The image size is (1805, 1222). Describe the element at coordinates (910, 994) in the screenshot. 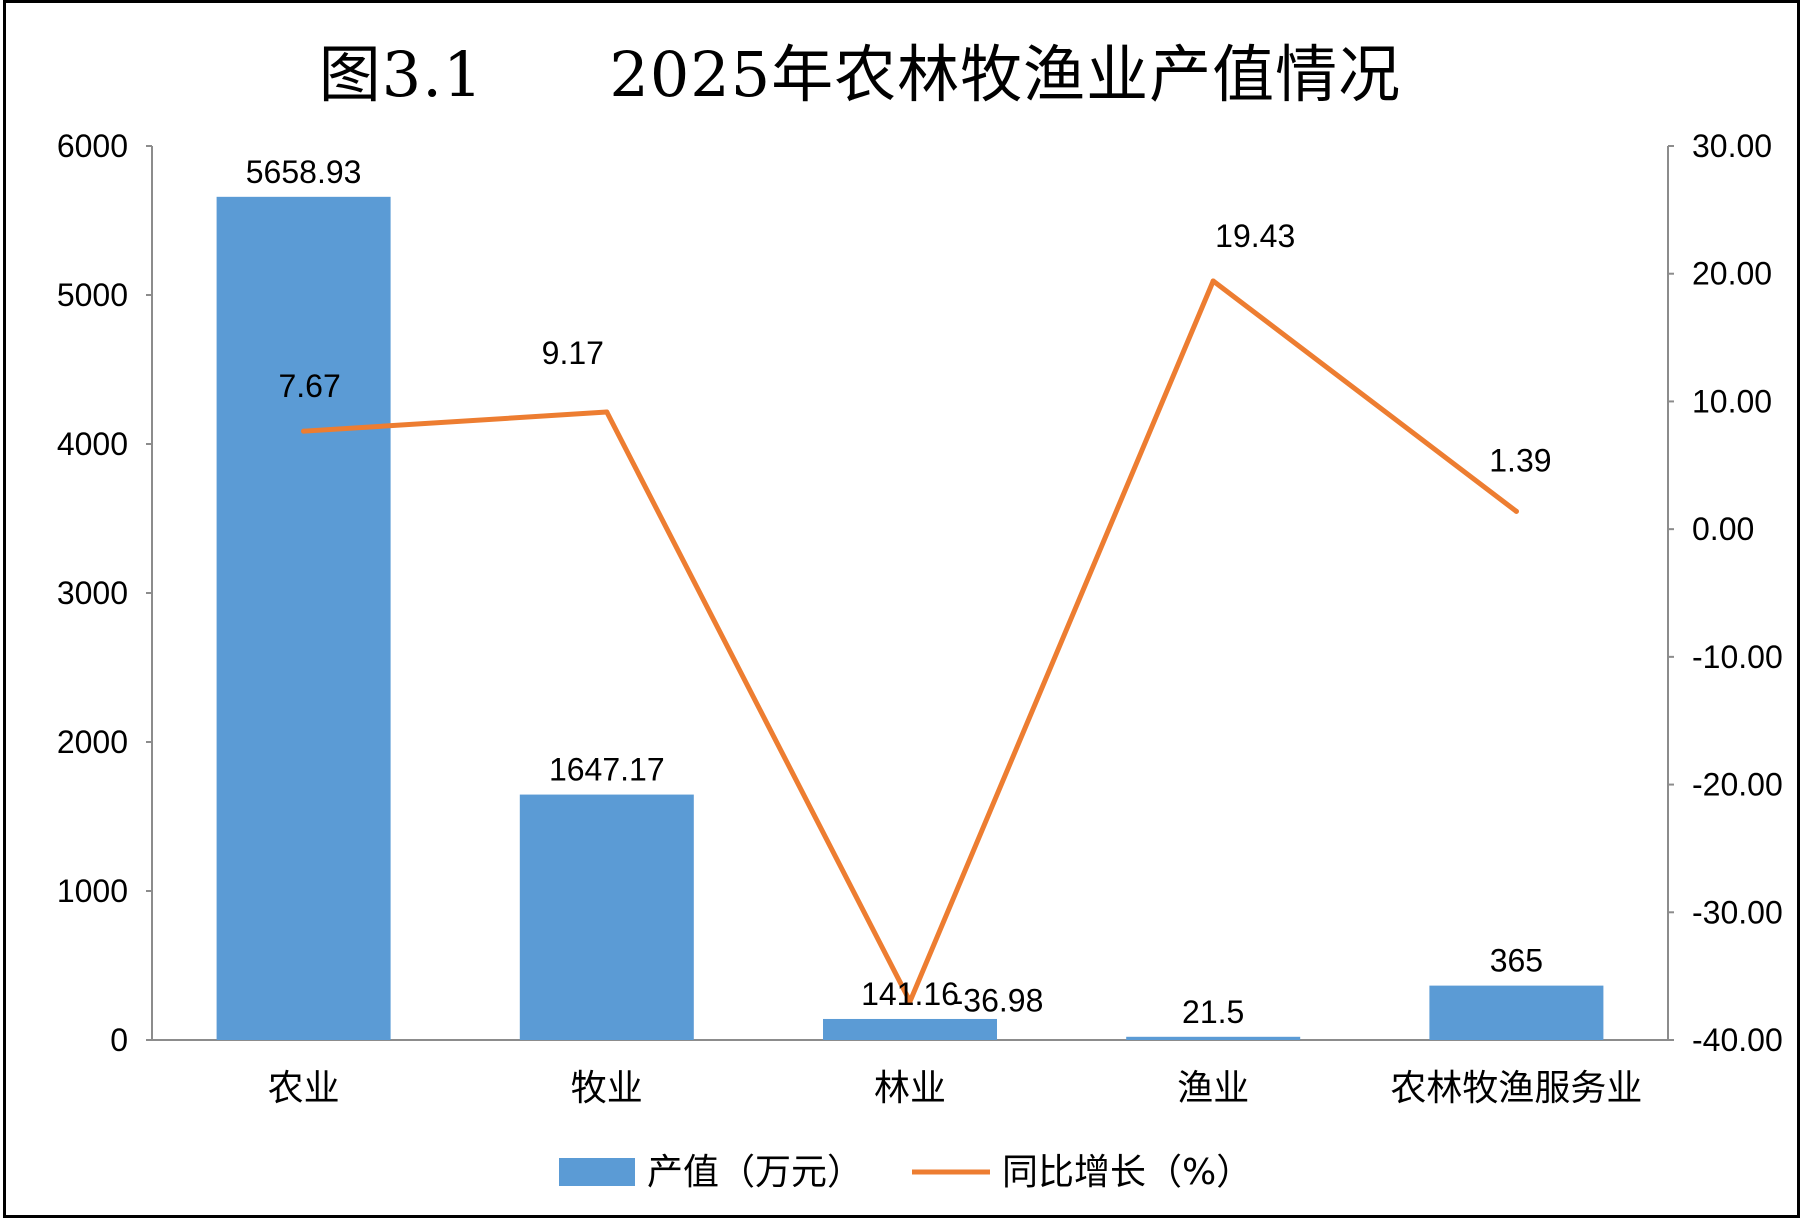

I see `bar-data-label: 141.16` at that location.